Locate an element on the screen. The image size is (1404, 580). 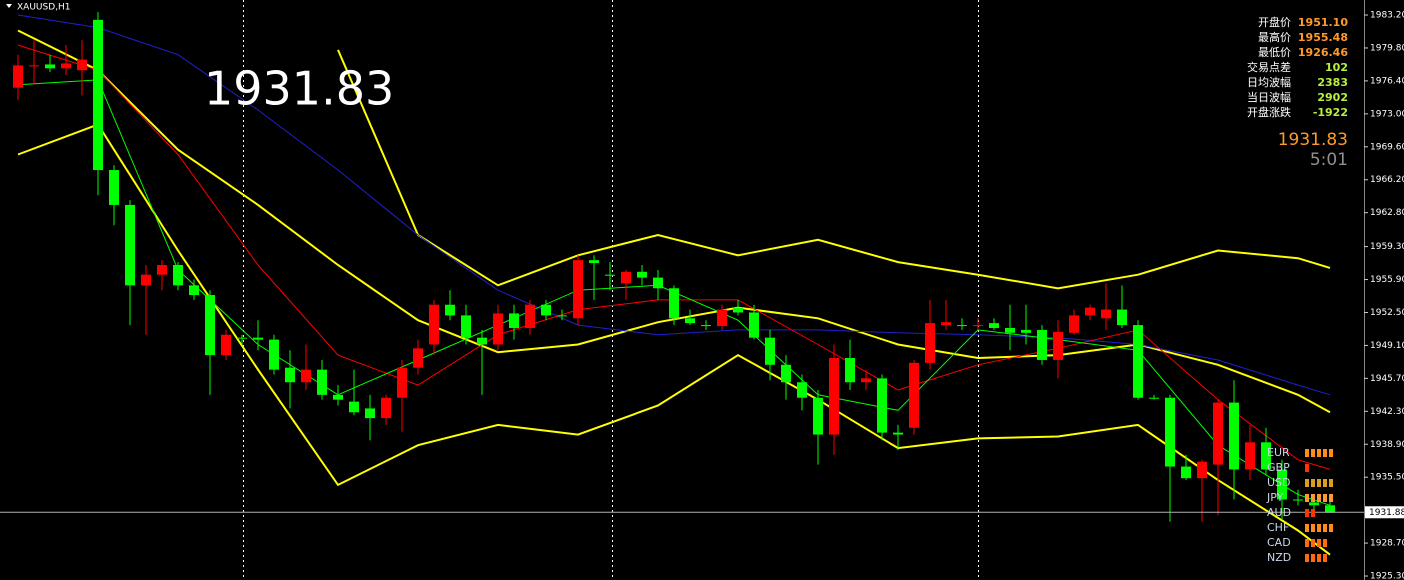
currency-name: JPY is located at coordinates (1275, 497).